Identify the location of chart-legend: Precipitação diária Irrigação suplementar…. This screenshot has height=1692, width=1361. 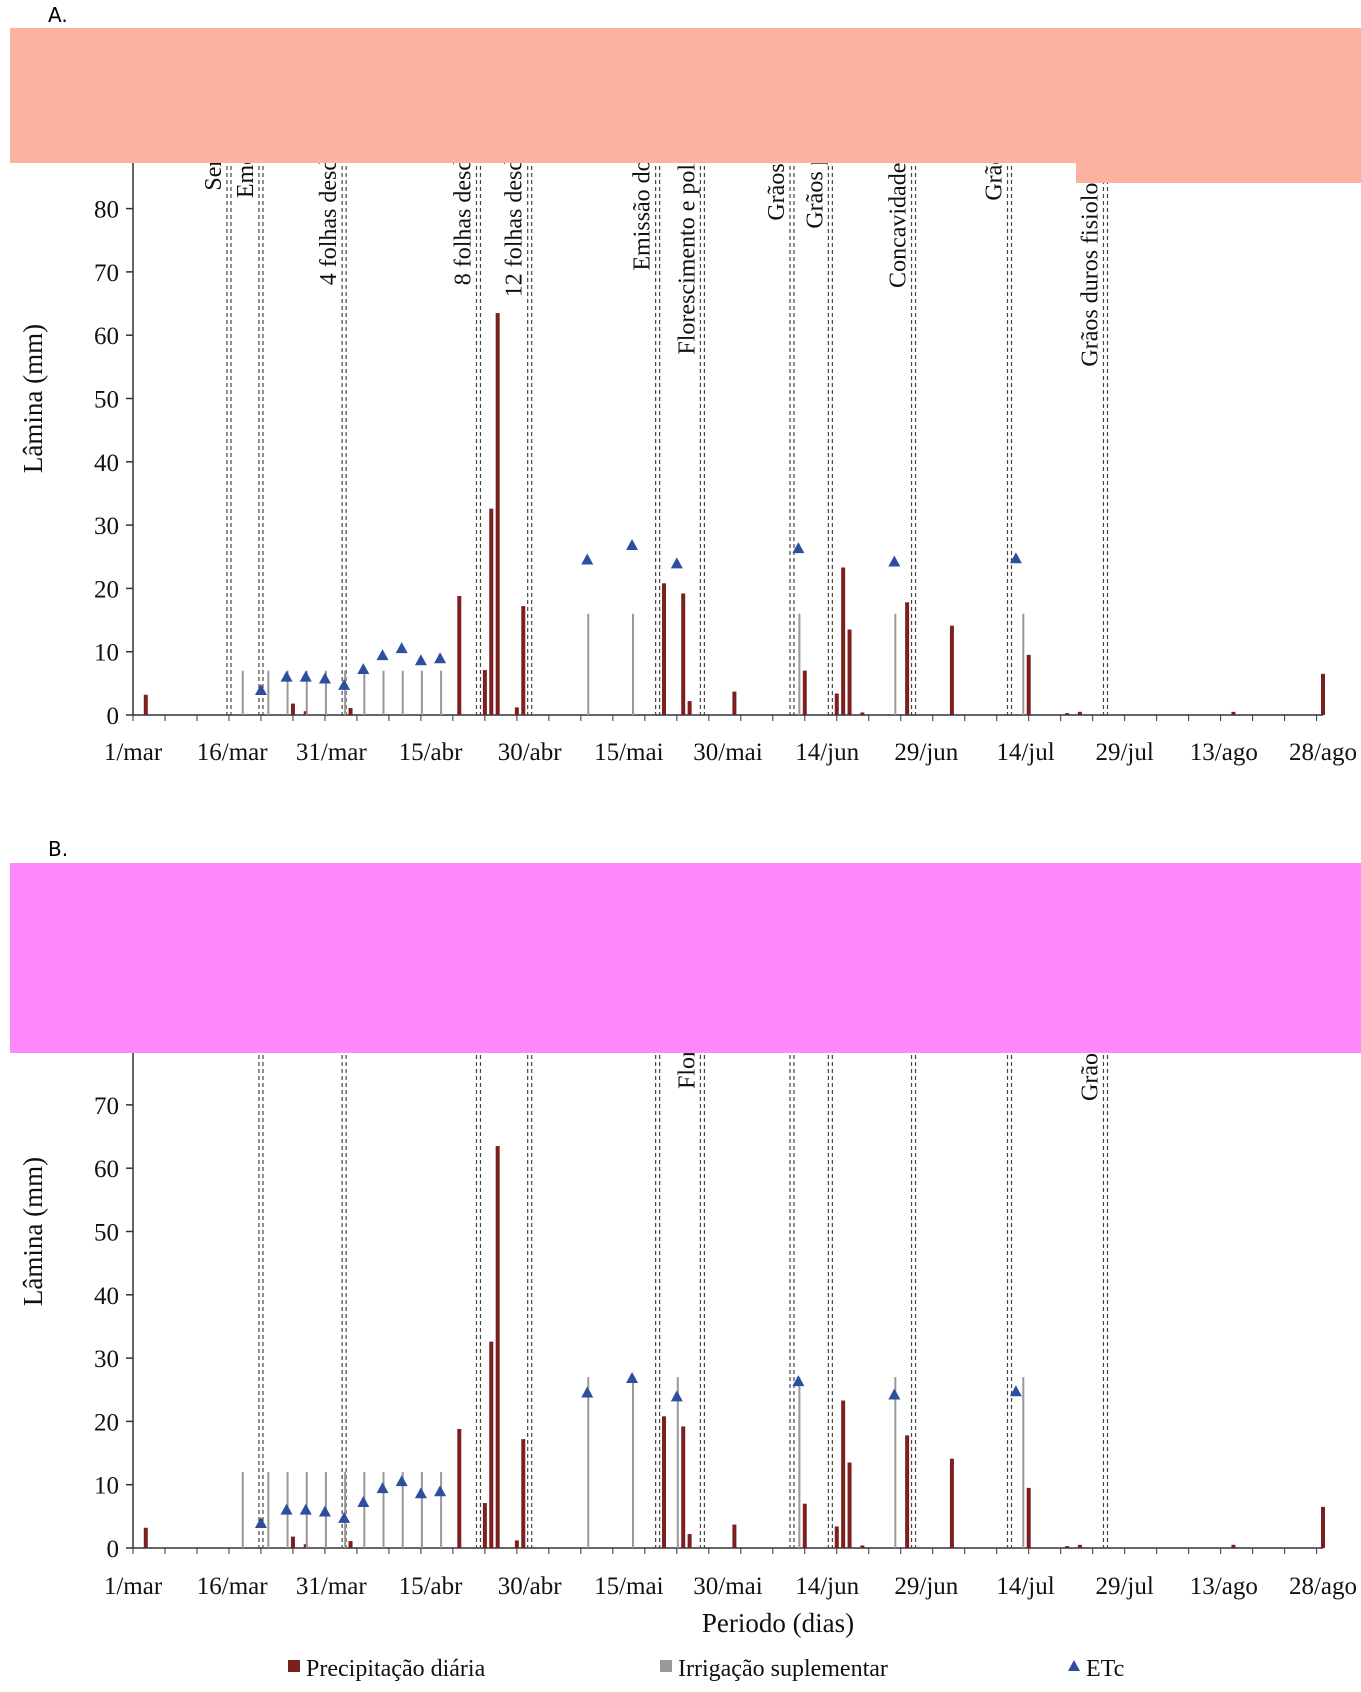
(706, 1669).